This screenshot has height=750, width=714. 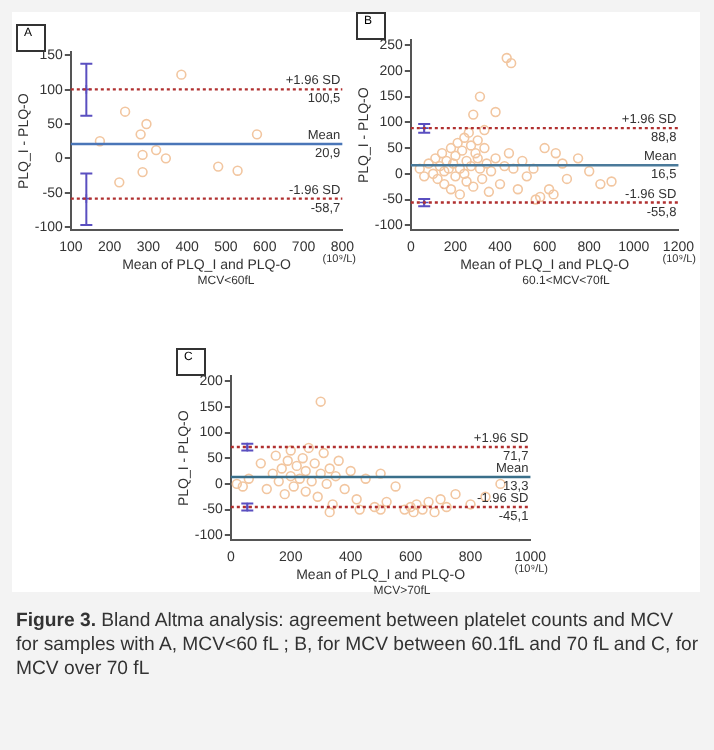 I want to click on caption: Figure 3. Bland Altma analysis: agreement between platelet counts and MCV for samples with A, MCV<60 fL ; B, for MCV between 60.1fL and 70 fL and C, for MCV over 70 fL, so click(x=358, y=646).